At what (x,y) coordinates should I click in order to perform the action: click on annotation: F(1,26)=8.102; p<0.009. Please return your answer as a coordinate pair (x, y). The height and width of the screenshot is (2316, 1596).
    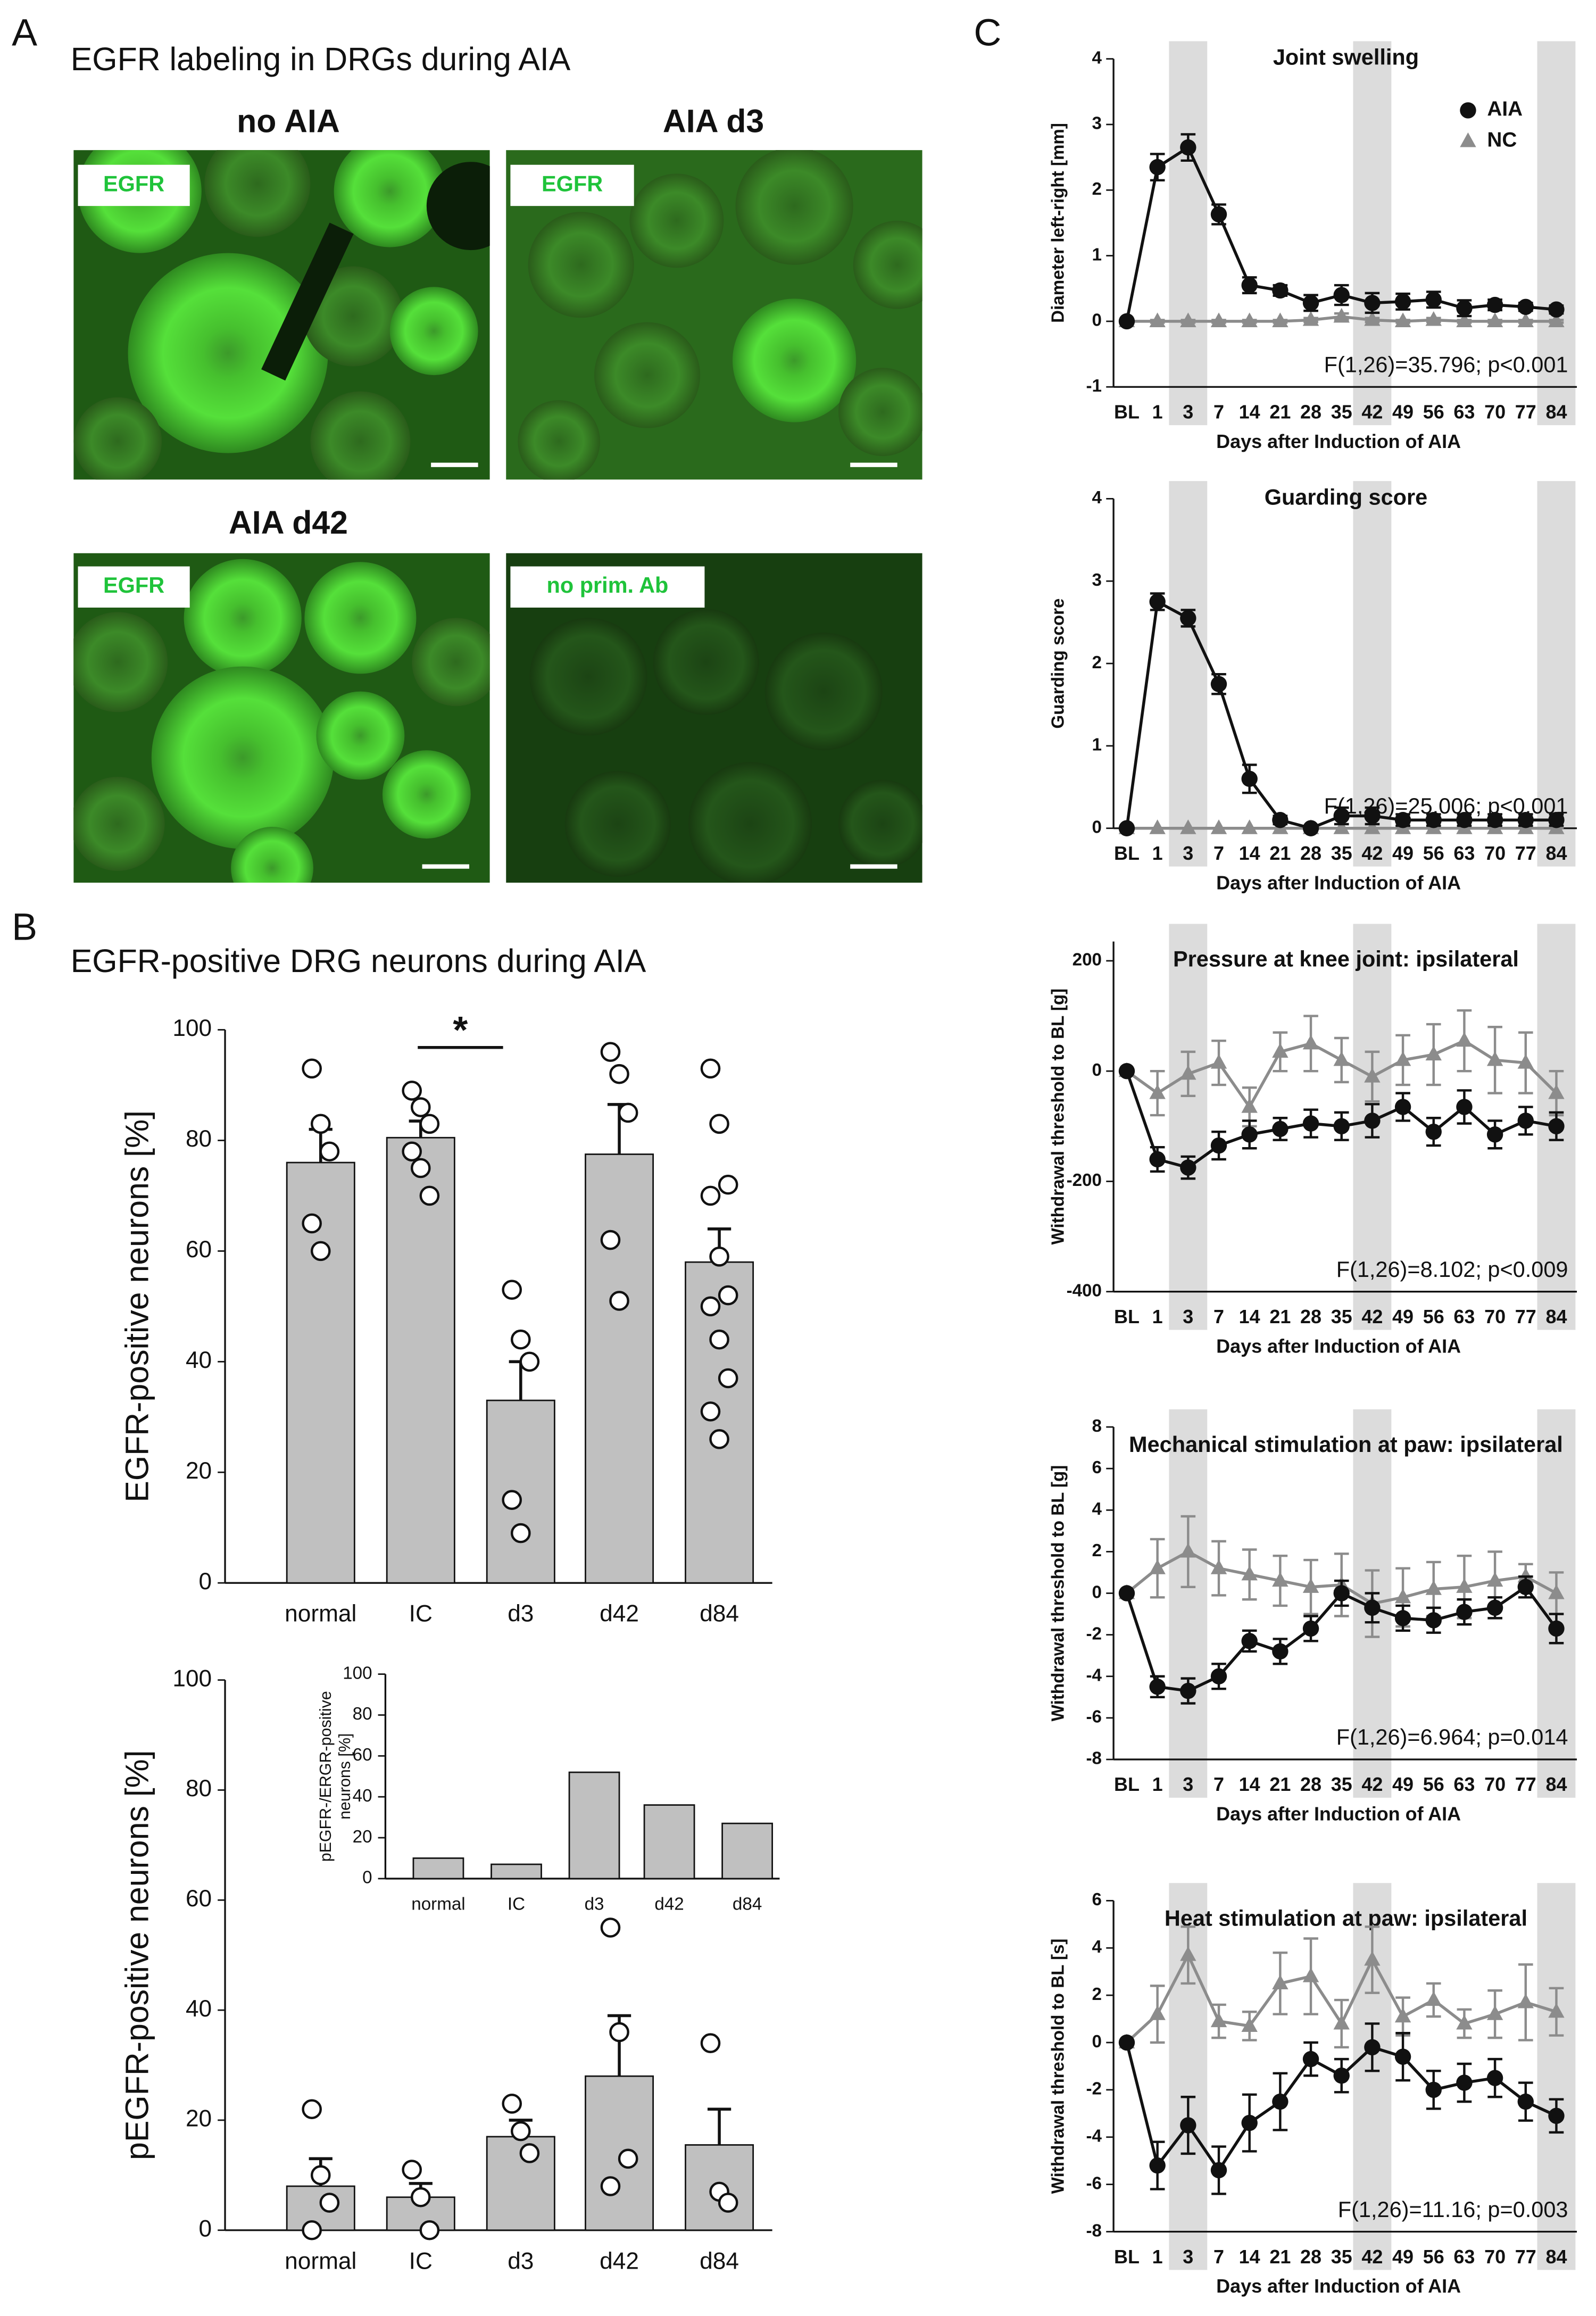
    Looking at the image, I should click on (1452, 1269).